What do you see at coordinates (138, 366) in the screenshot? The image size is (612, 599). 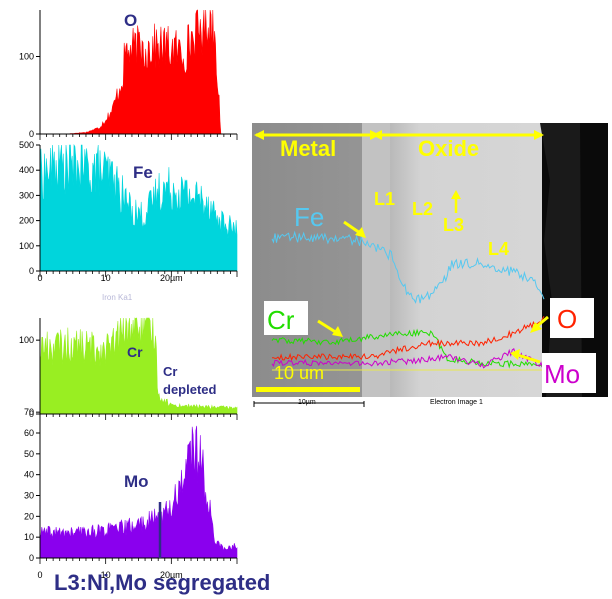 I see `cr-profile-fill` at bounding box center [138, 366].